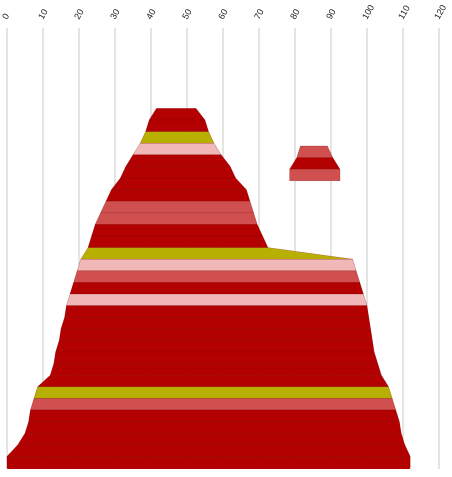 The height and width of the screenshot is (477, 452). What do you see at coordinates (259, 14) in the screenshot?
I see `x-tick-label: 70` at bounding box center [259, 14].